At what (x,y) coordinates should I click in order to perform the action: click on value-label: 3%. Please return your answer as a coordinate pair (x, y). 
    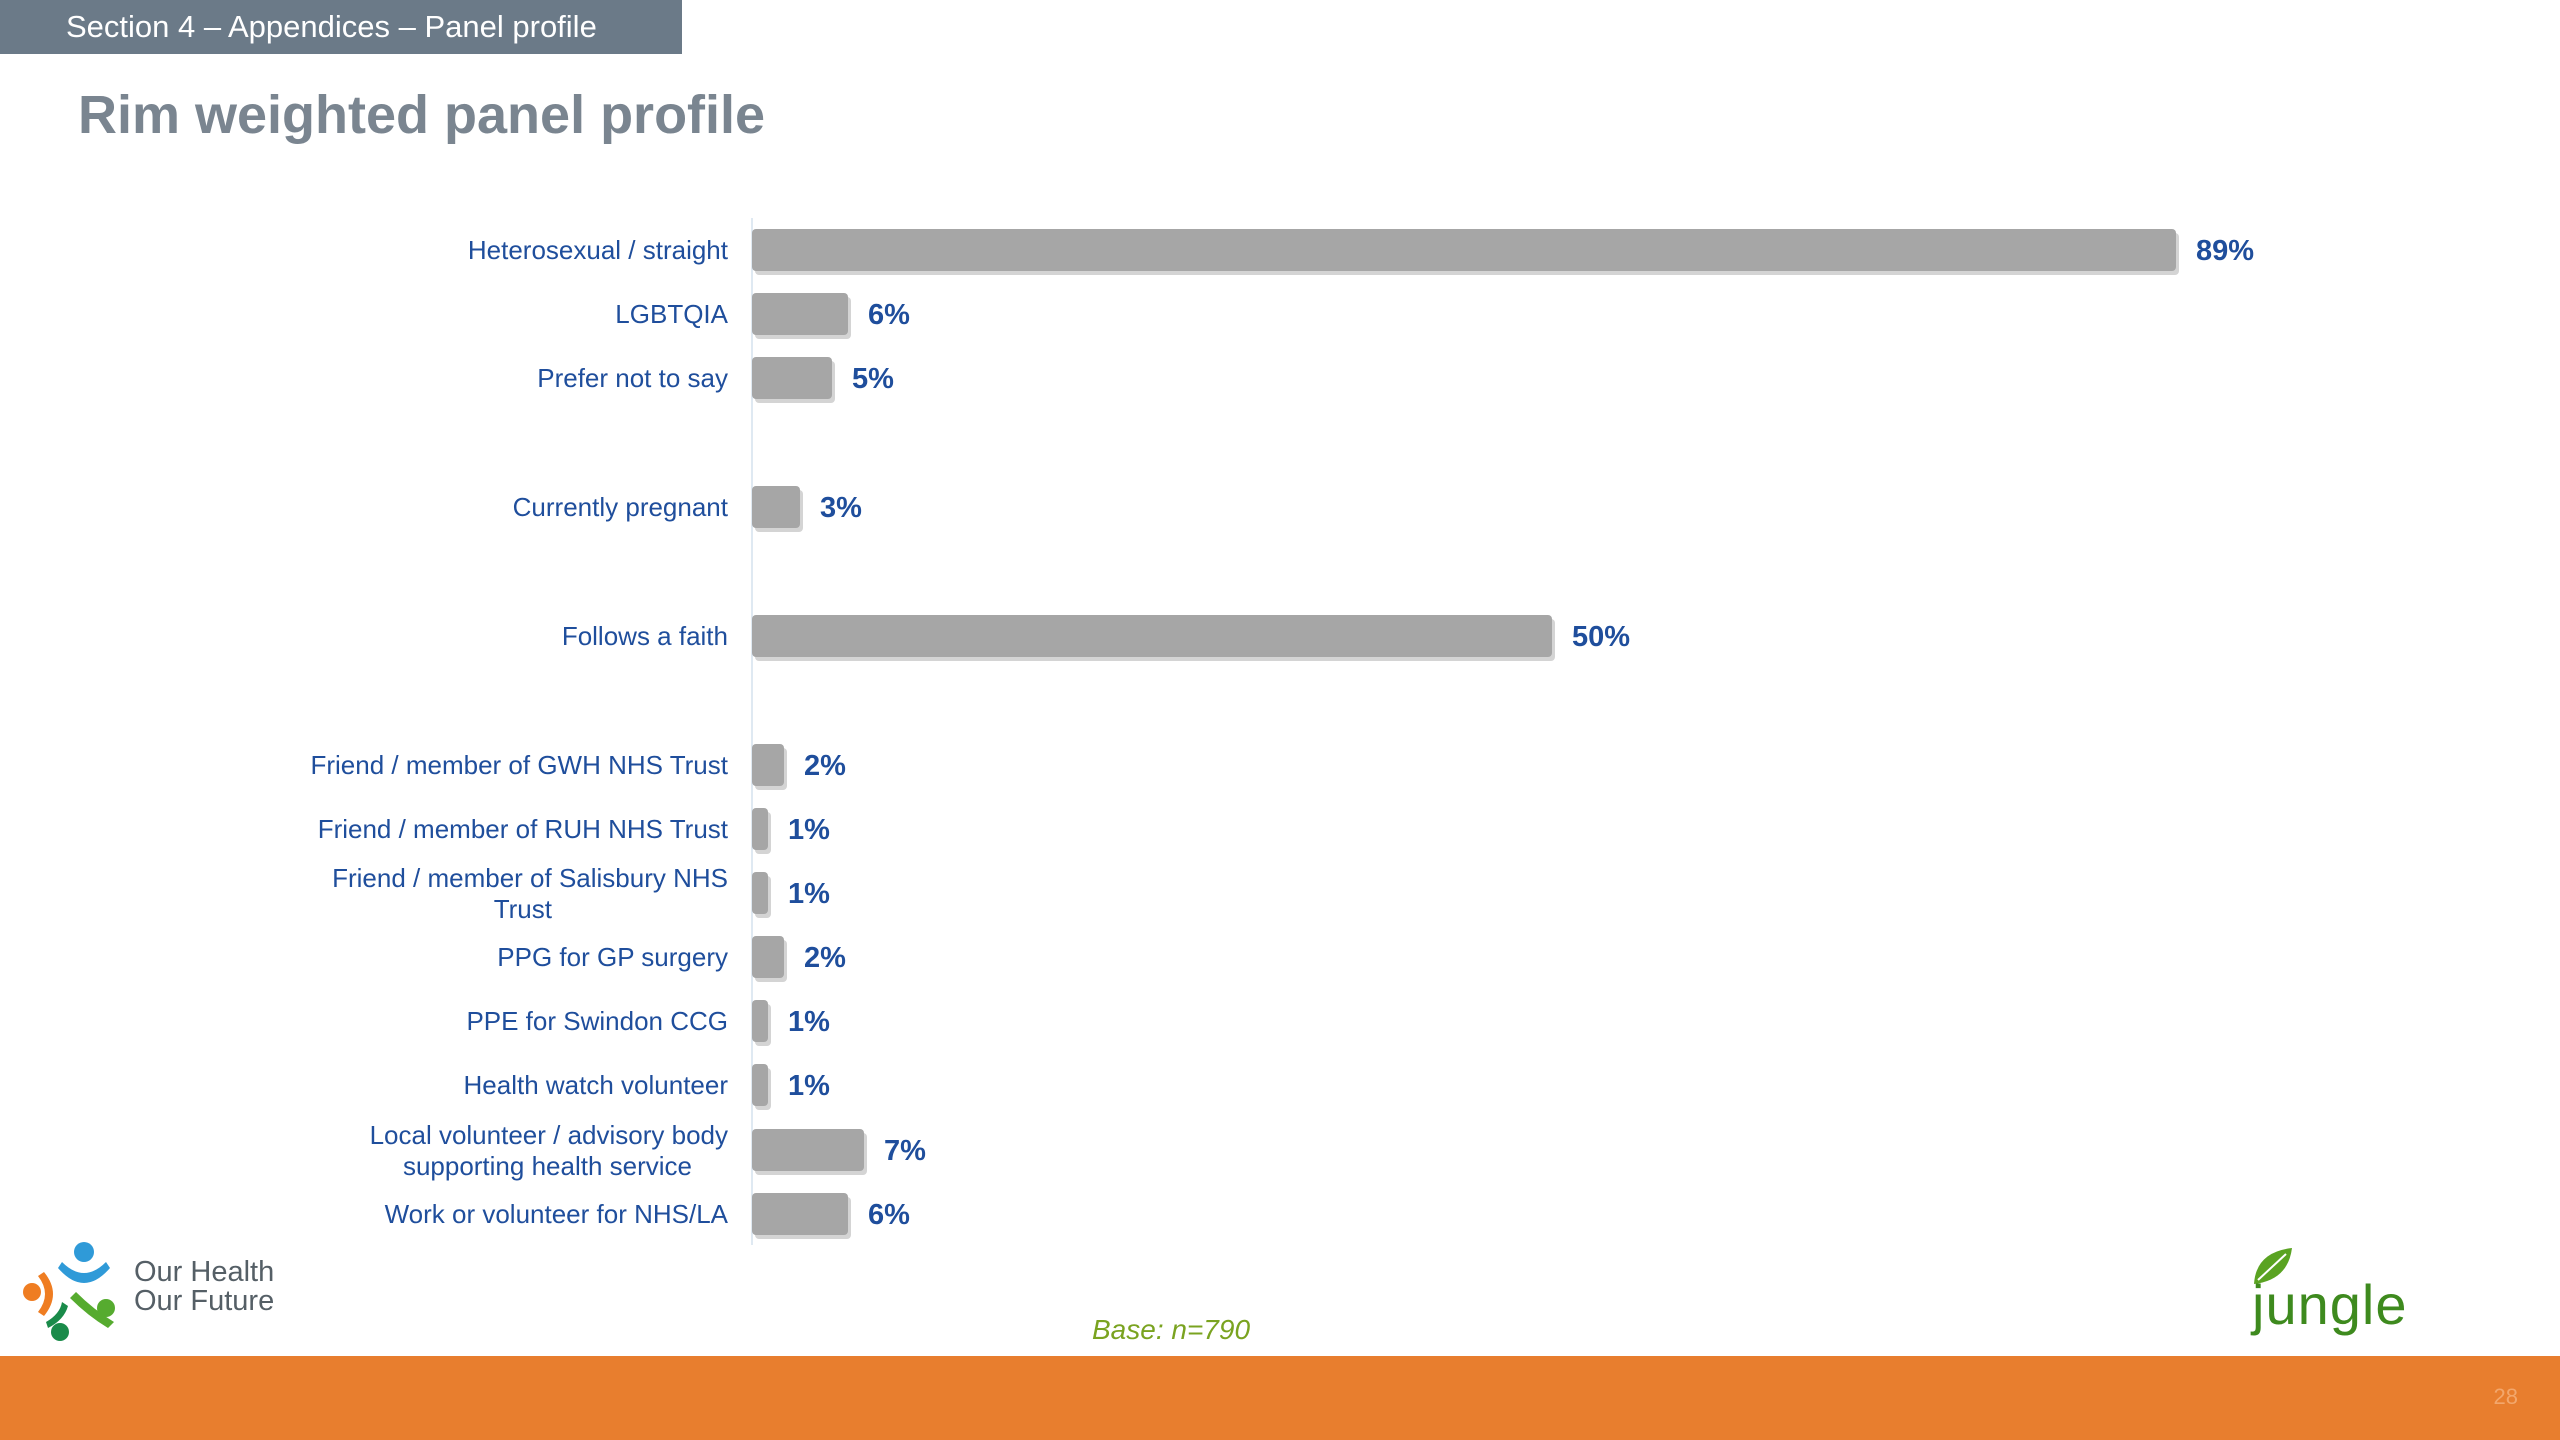
    Looking at the image, I should click on (841, 508).